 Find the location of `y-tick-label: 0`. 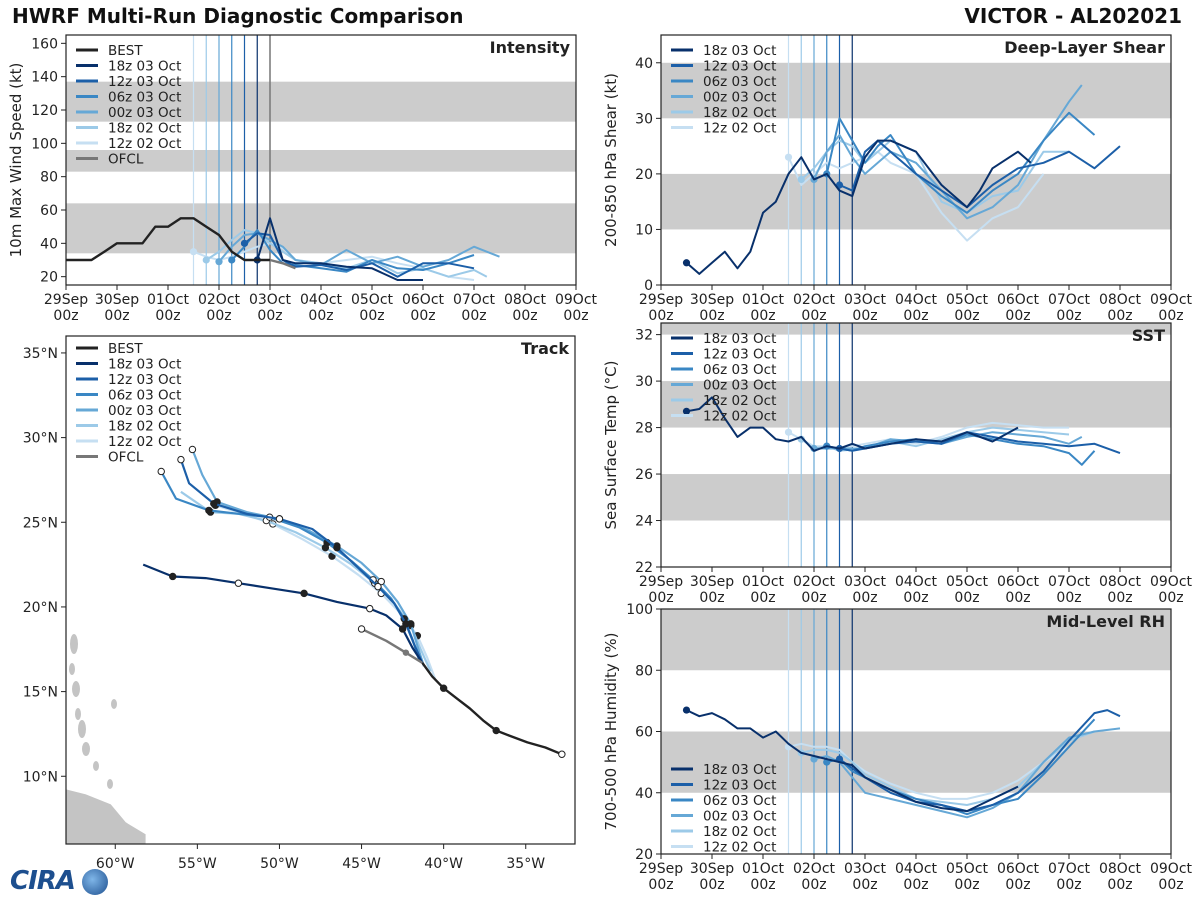

y-tick-label: 0 is located at coordinates (648, 286).